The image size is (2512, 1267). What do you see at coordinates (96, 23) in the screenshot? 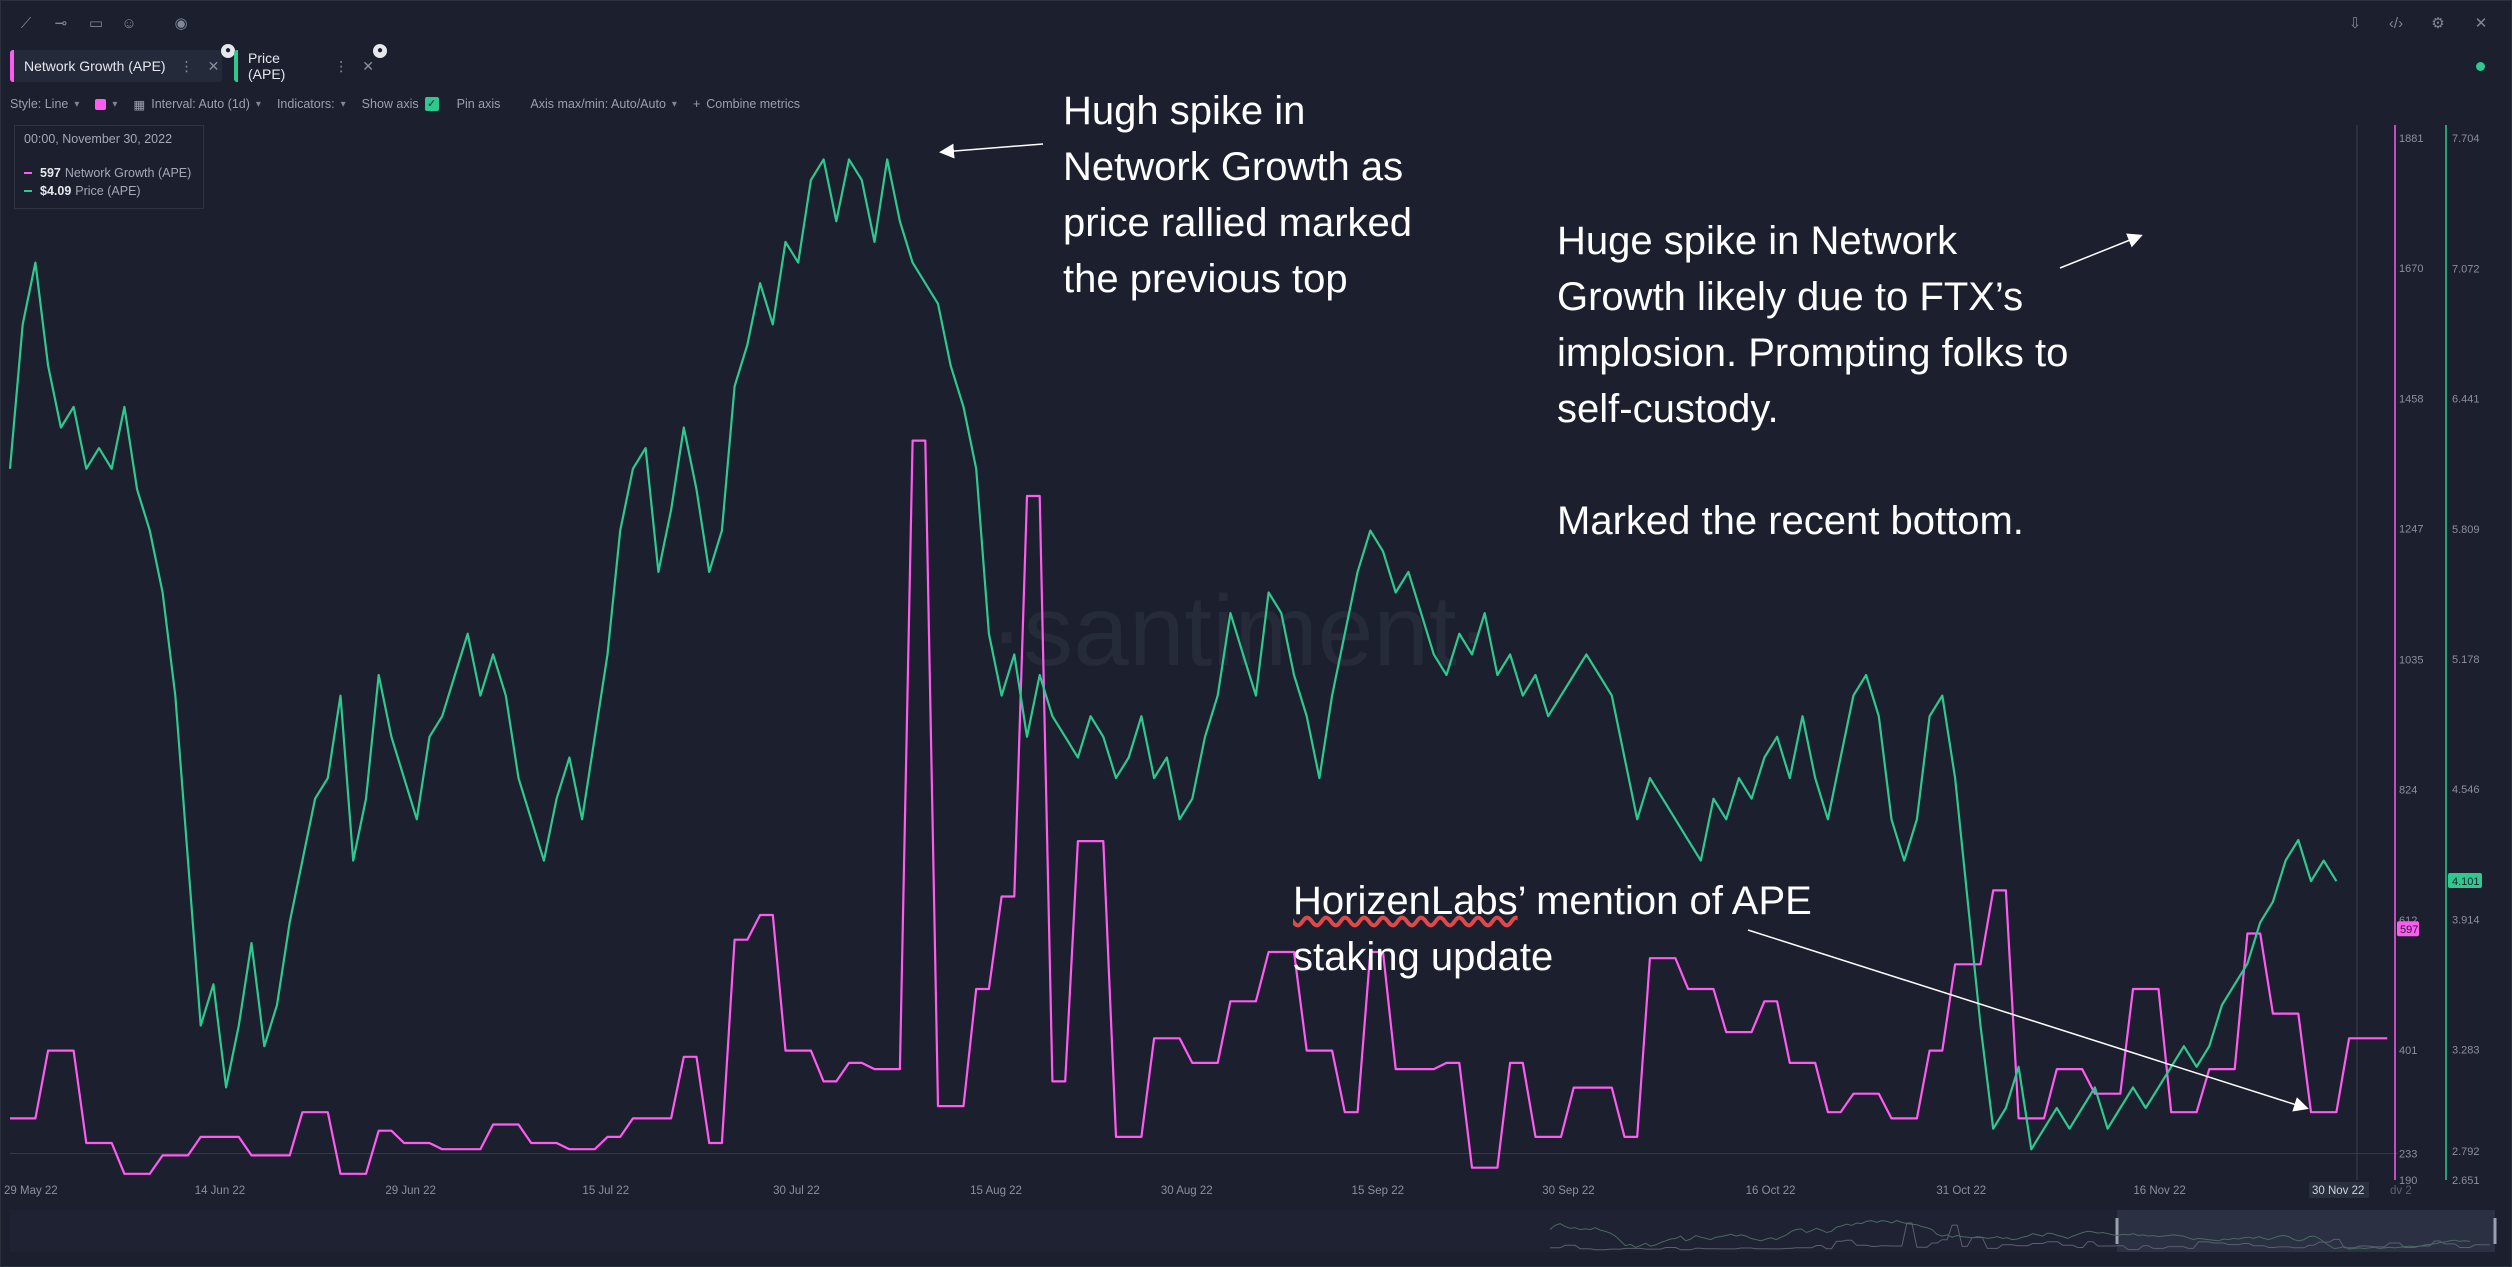
I see `note-icon: ▭` at bounding box center [96, 23].